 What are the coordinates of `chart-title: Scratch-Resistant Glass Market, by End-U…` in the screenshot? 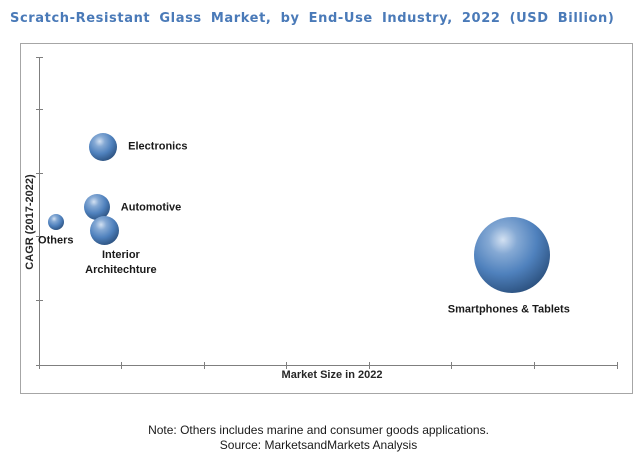 It's located at (312, 18).